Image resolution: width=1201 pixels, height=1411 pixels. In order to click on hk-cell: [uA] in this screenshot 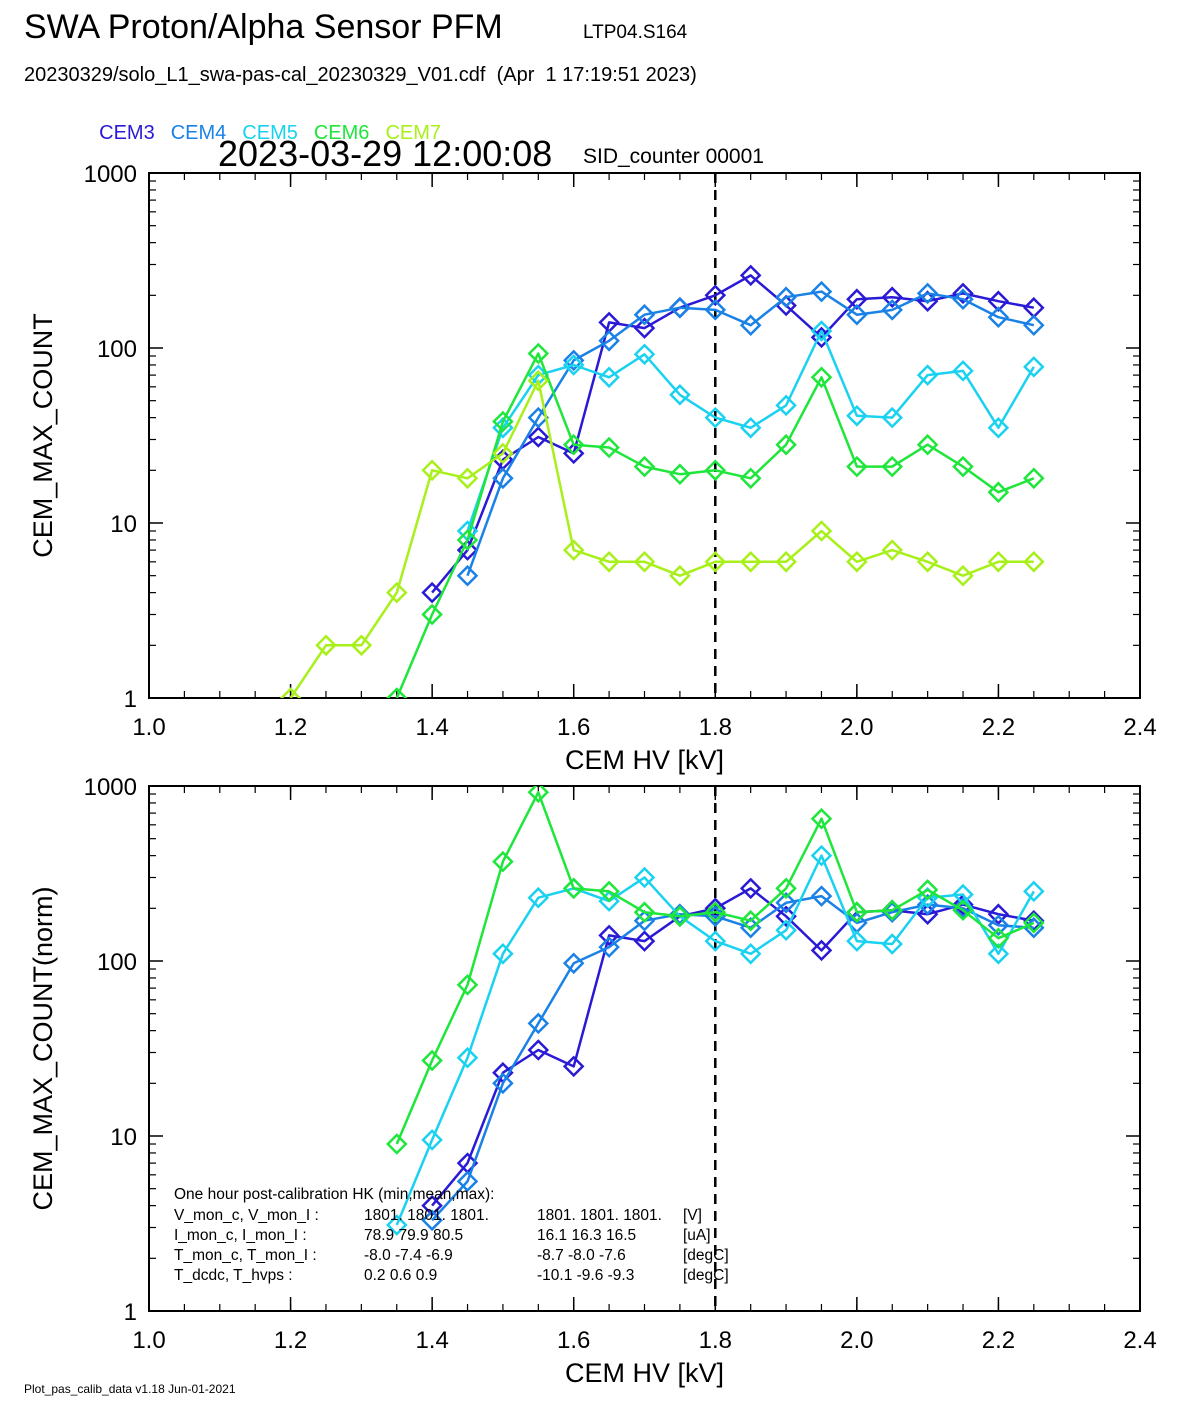, I will do `click(697, 1235)`.